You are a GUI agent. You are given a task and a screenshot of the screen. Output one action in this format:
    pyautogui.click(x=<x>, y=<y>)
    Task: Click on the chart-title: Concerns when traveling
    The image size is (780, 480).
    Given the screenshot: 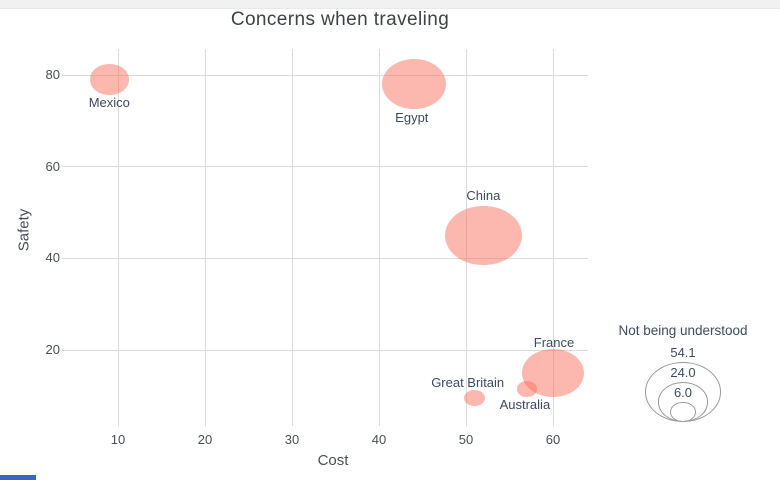 What is the action you would take?
    pyautogui.click(x=340, y=19)
    